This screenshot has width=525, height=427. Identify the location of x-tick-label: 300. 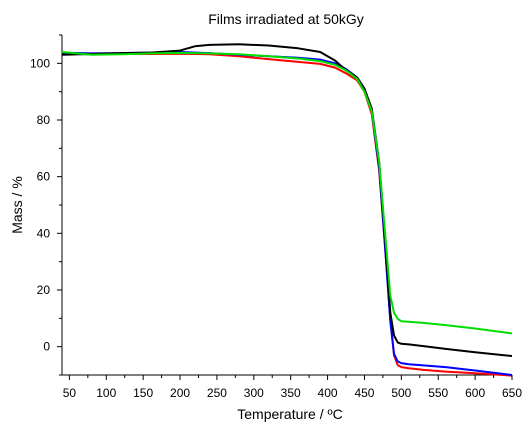
(254, 393).